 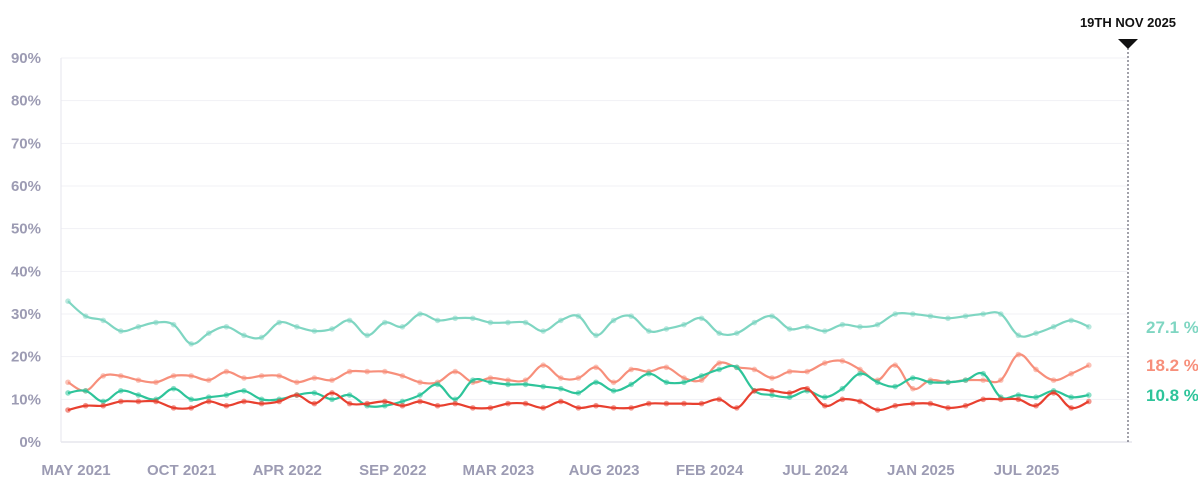 What do you see at coordinates (26, 250) in the screenshot?
I see `y-axis-ticks: 0% 10% 20% 30% 40% 50% 60% 70% 80% 90%` at bounding box center [26, 250].